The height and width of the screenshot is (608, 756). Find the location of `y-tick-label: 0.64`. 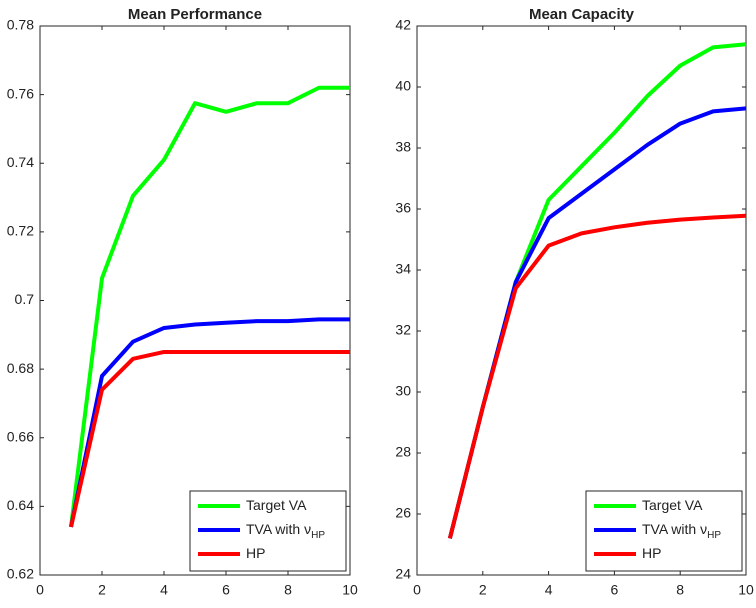

y-tick-label: 0.64 is located at coordinates (20, 505).